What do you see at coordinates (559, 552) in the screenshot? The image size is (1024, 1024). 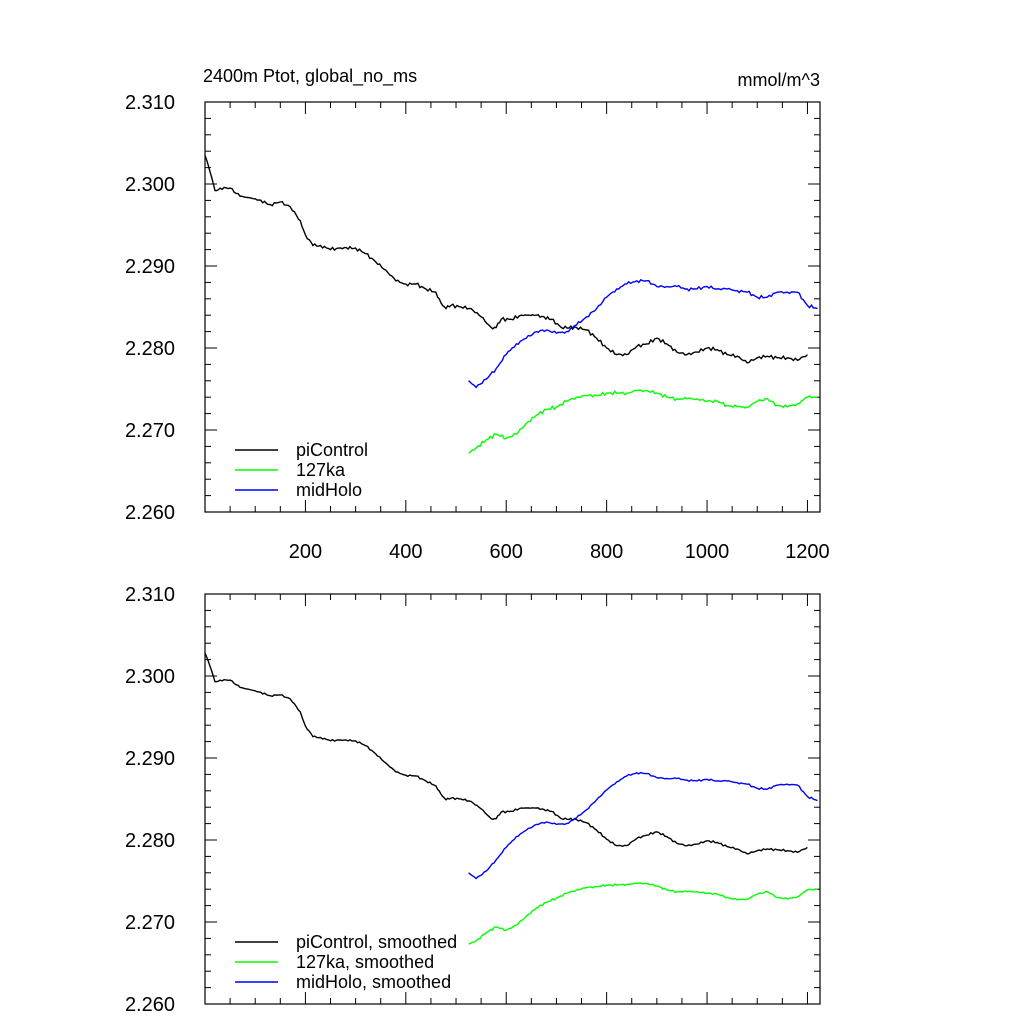 I see `x-axis-labels: 200 400 600 800 1000 1200` at bounding box center [559, 552].